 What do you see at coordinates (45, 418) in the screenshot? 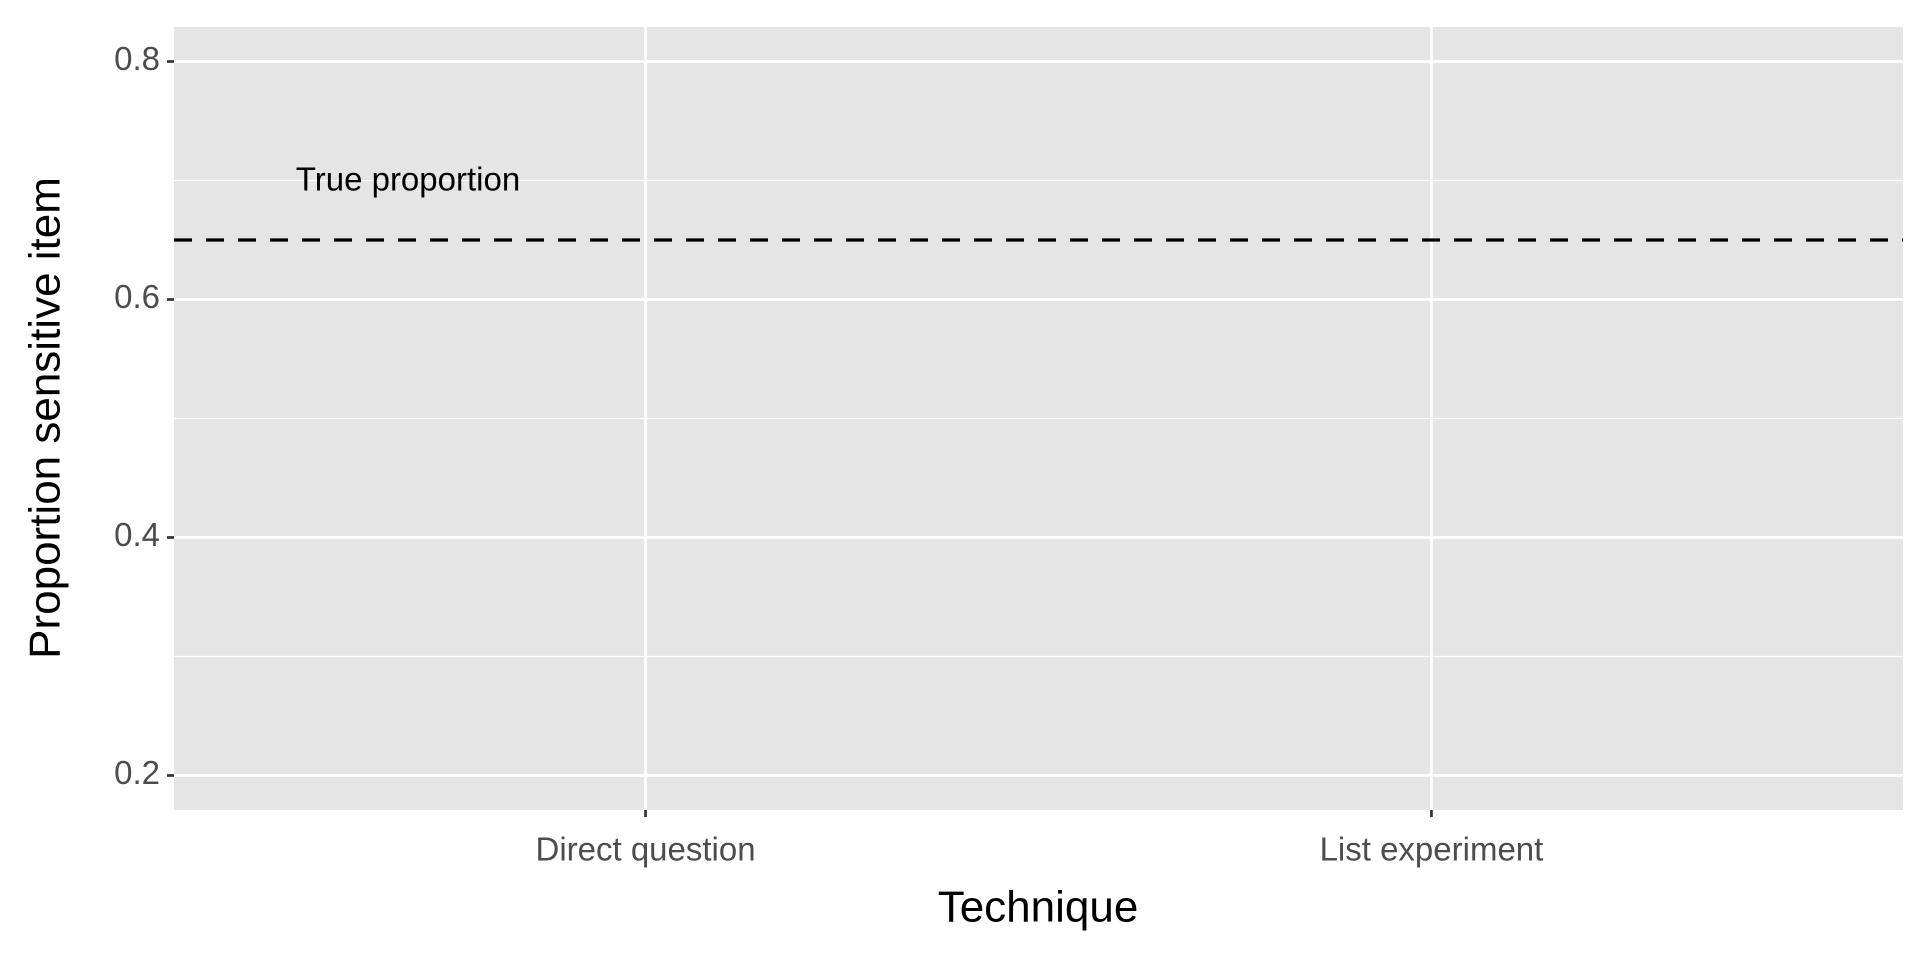
I see `y-axis-title: Proportion sensitive item` at bounding box center [45, 418].